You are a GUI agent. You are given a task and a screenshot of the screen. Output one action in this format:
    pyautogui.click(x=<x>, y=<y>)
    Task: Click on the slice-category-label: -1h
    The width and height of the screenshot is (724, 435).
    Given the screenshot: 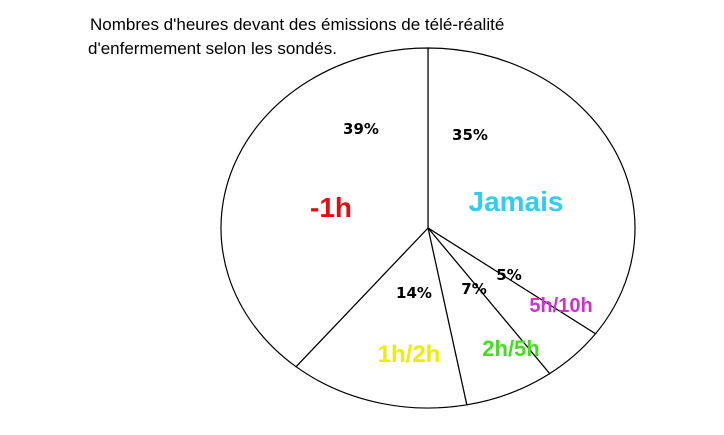 What is the action you would take?
    pyautogui.click(x=331, y=207)
    